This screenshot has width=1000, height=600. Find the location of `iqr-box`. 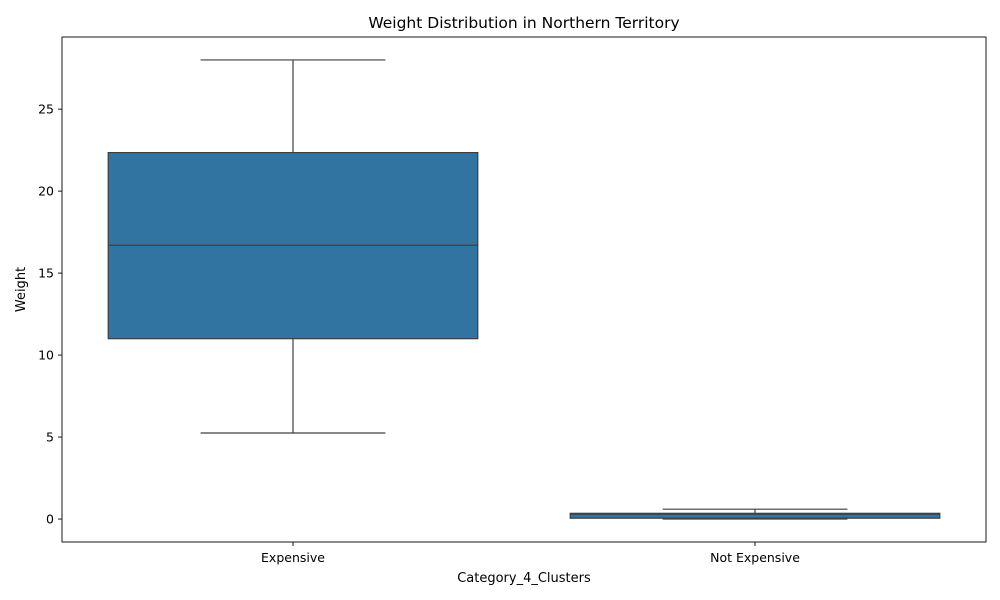

iqr-box is located at coordinates (755, 515).